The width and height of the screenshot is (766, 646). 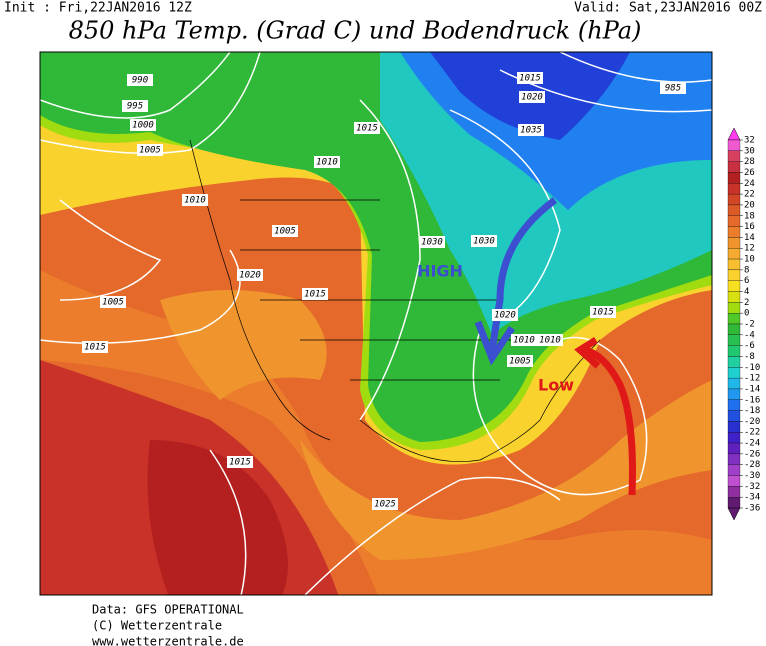 What do you see at coordinates (157, 626) in the screenshot?
I see `footer-line: (C) Wetterzentrale` at bounding box center [157, 626].